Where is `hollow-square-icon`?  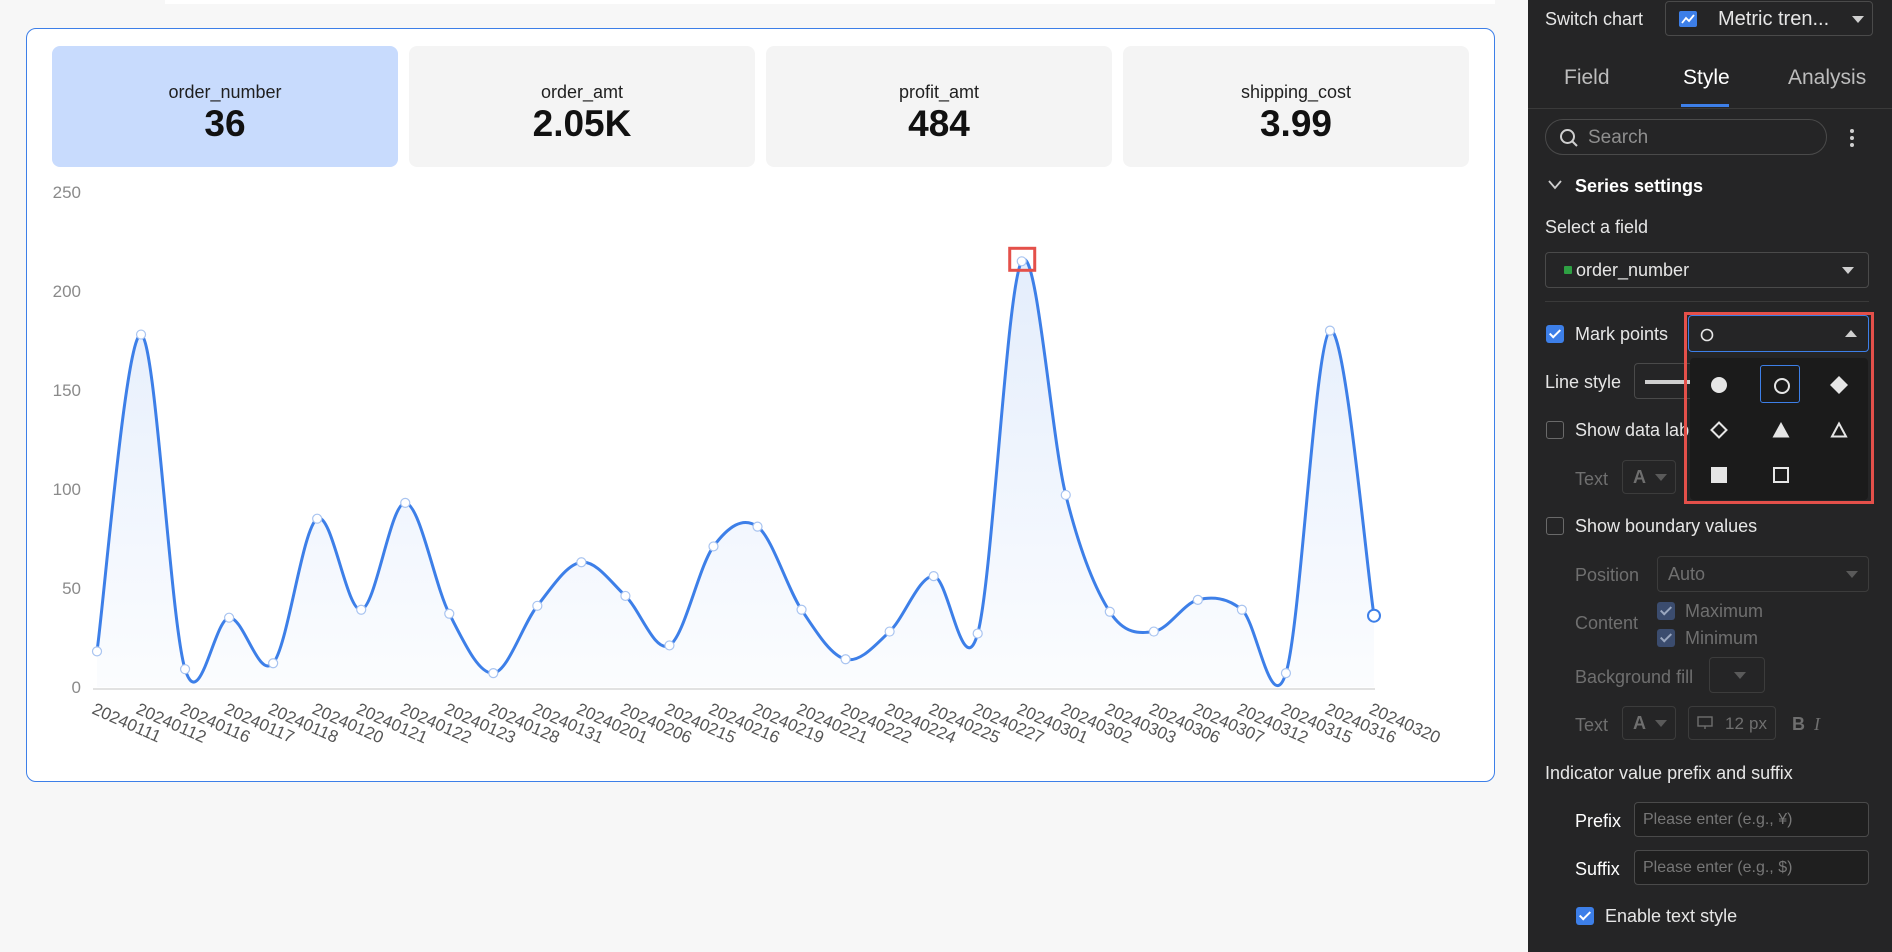 hollow-square-icon is located at coordinates (1781, 475).